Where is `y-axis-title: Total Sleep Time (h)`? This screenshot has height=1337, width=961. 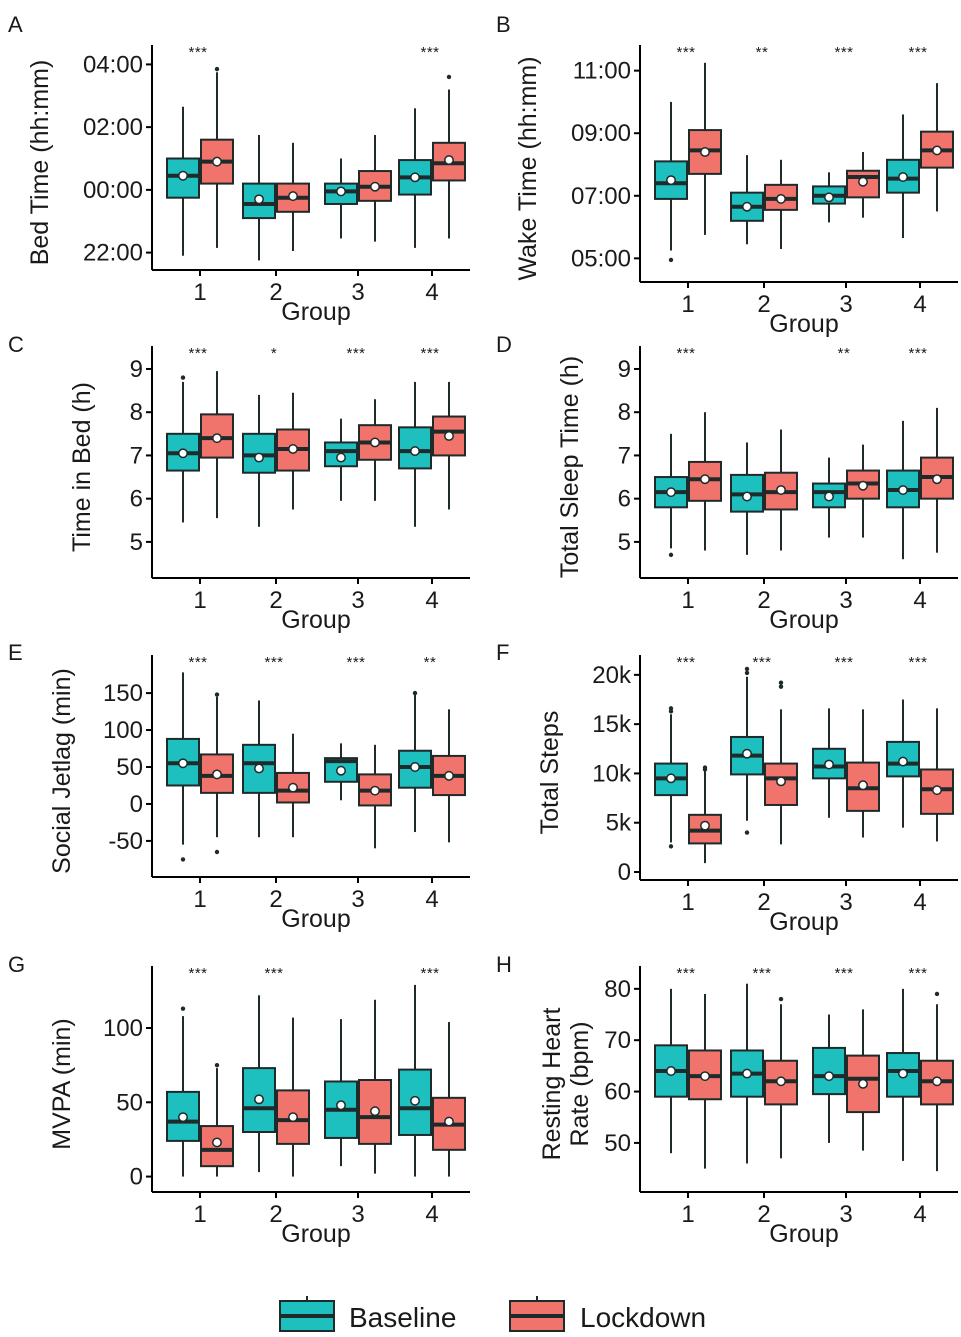 y-axis-title: Total Sleep Time (h) is located at coordinates (570, 467).